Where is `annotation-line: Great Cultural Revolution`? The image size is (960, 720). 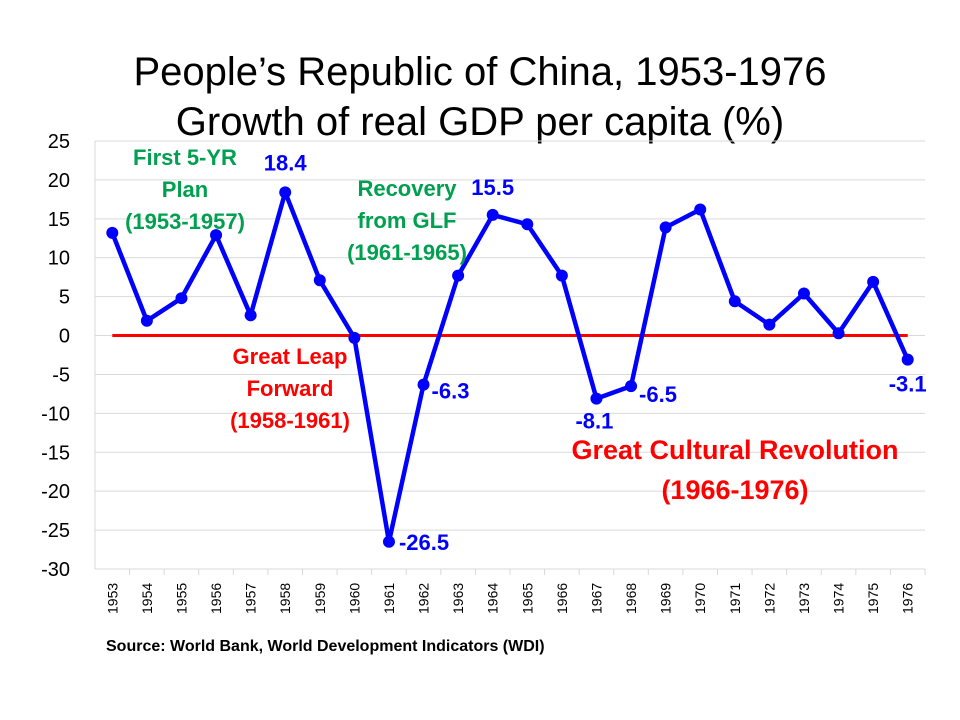 annotation-line: Great Cultural Revolution is located at coordinates (735, 450).